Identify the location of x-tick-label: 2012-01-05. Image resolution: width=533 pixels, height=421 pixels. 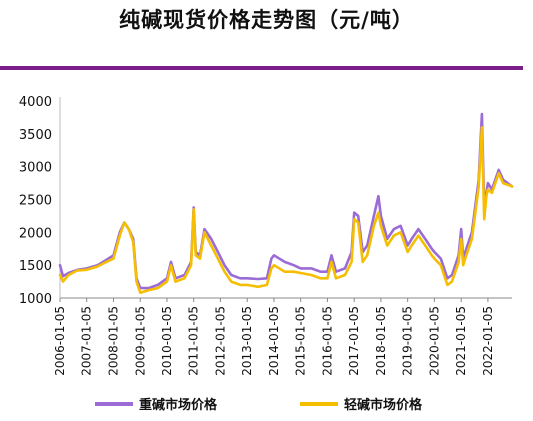
(220, 341).